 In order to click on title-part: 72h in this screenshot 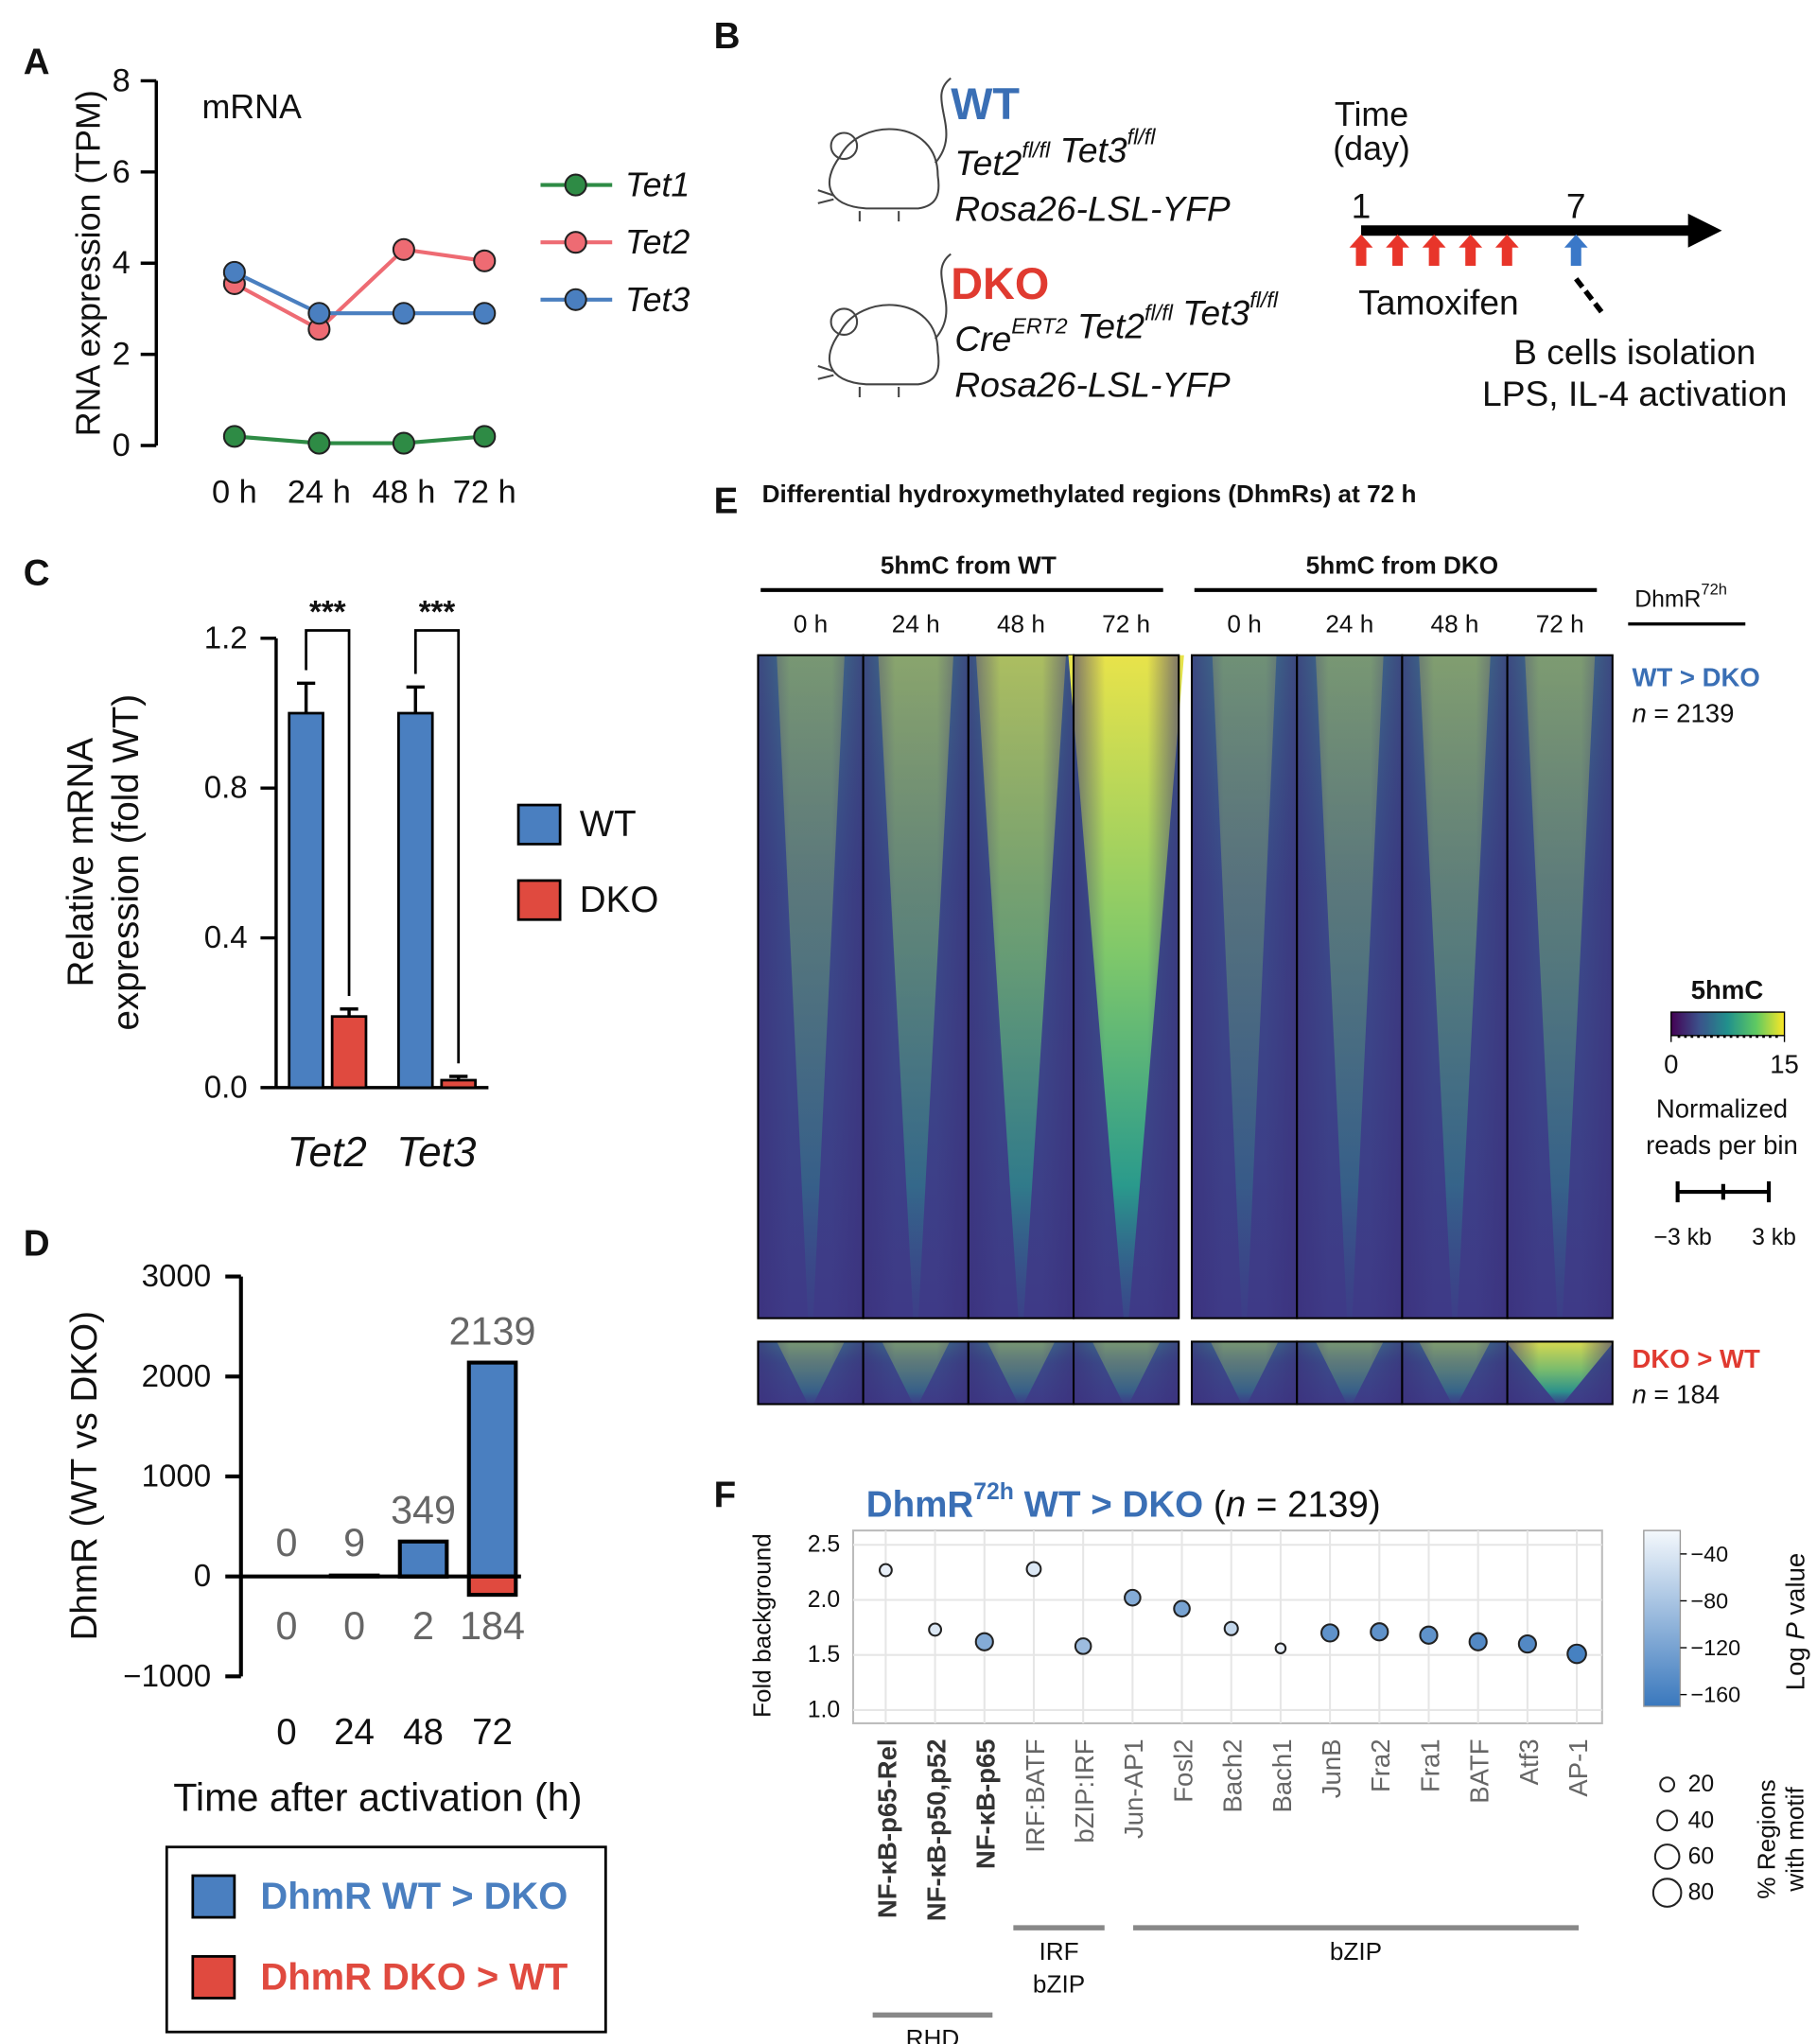, I will do `click(993, 1491)`.